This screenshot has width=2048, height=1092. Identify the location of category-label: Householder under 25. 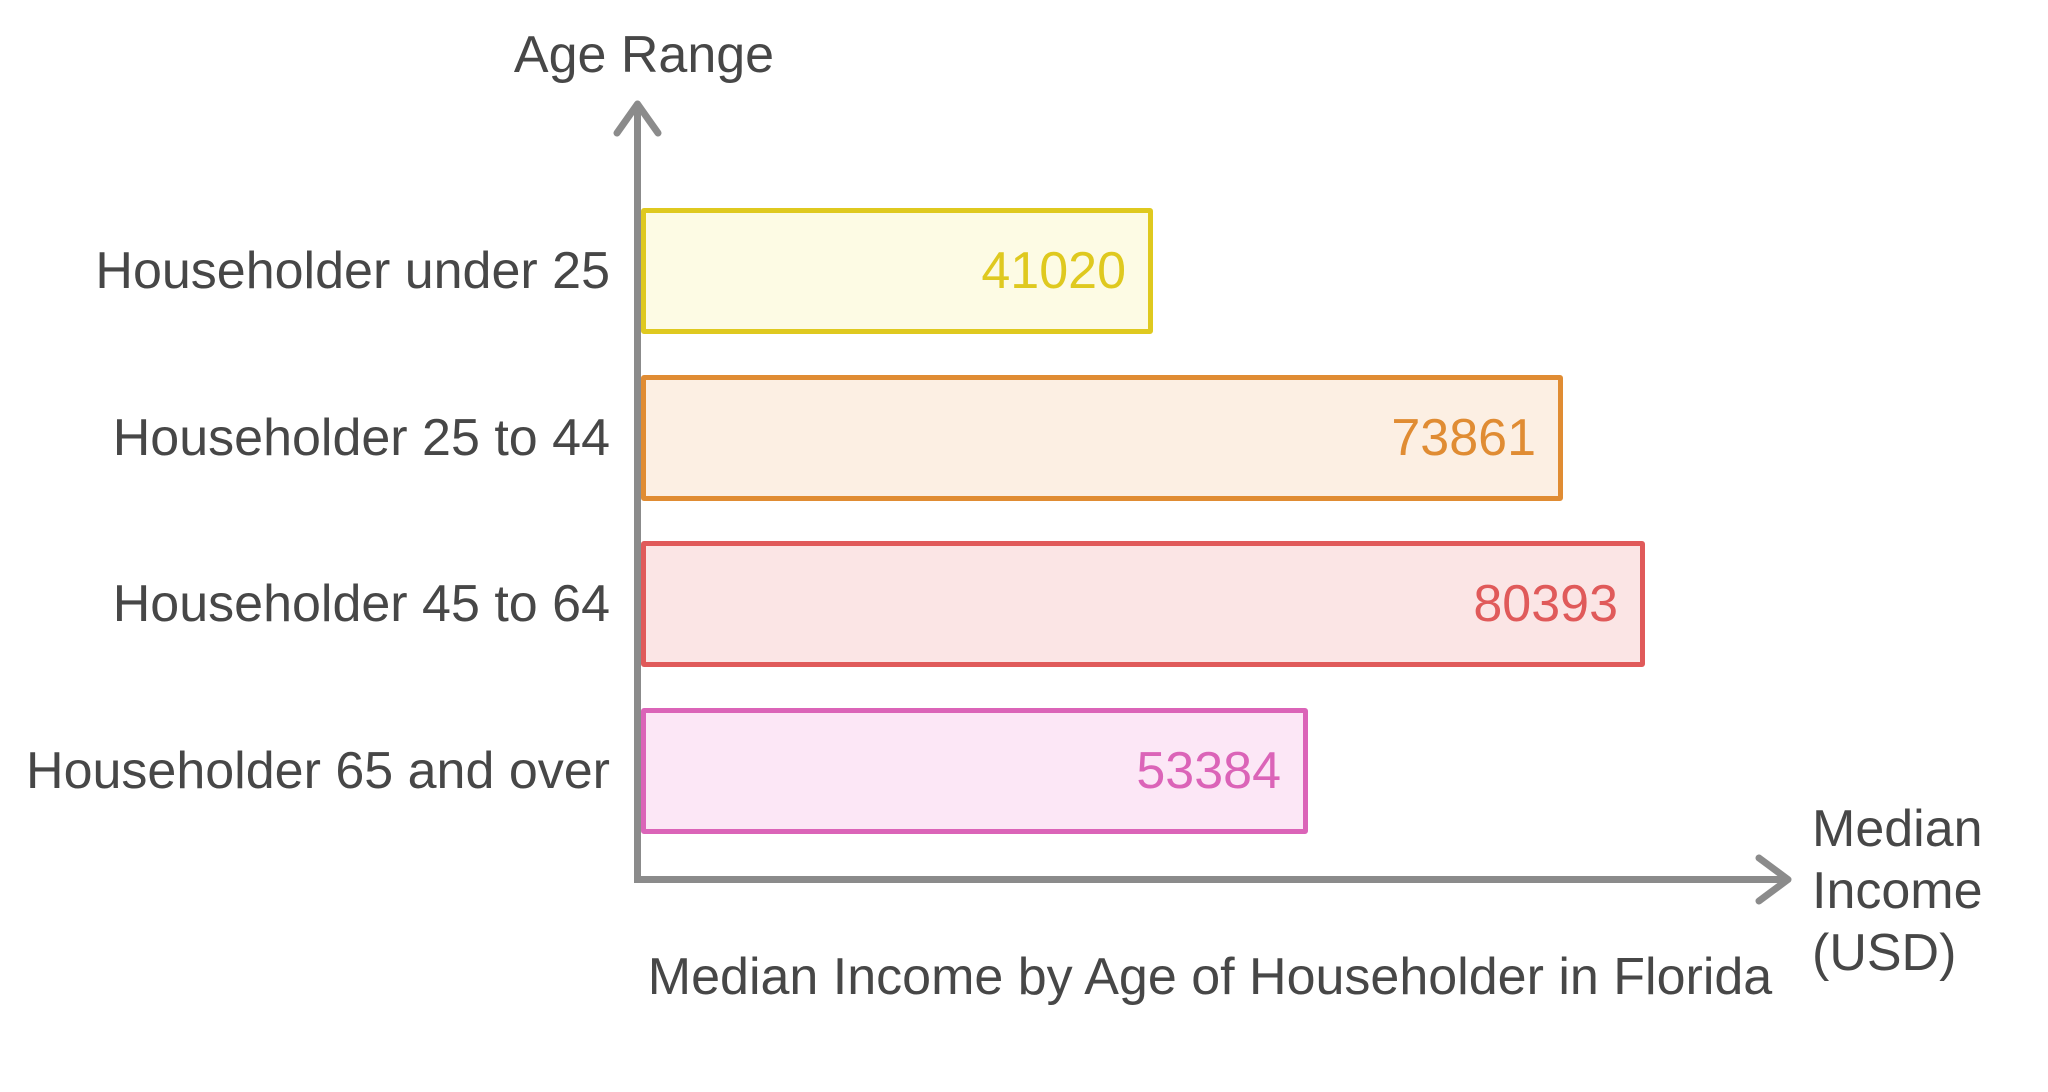
(352, 271).